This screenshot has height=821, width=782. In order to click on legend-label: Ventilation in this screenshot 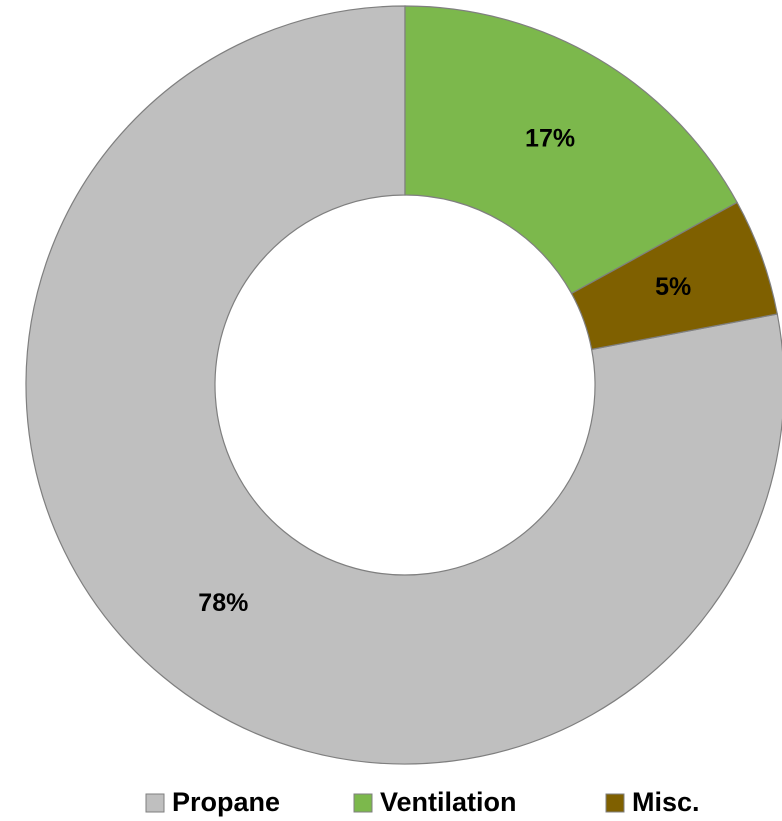, I will do `click(448, 802)`.